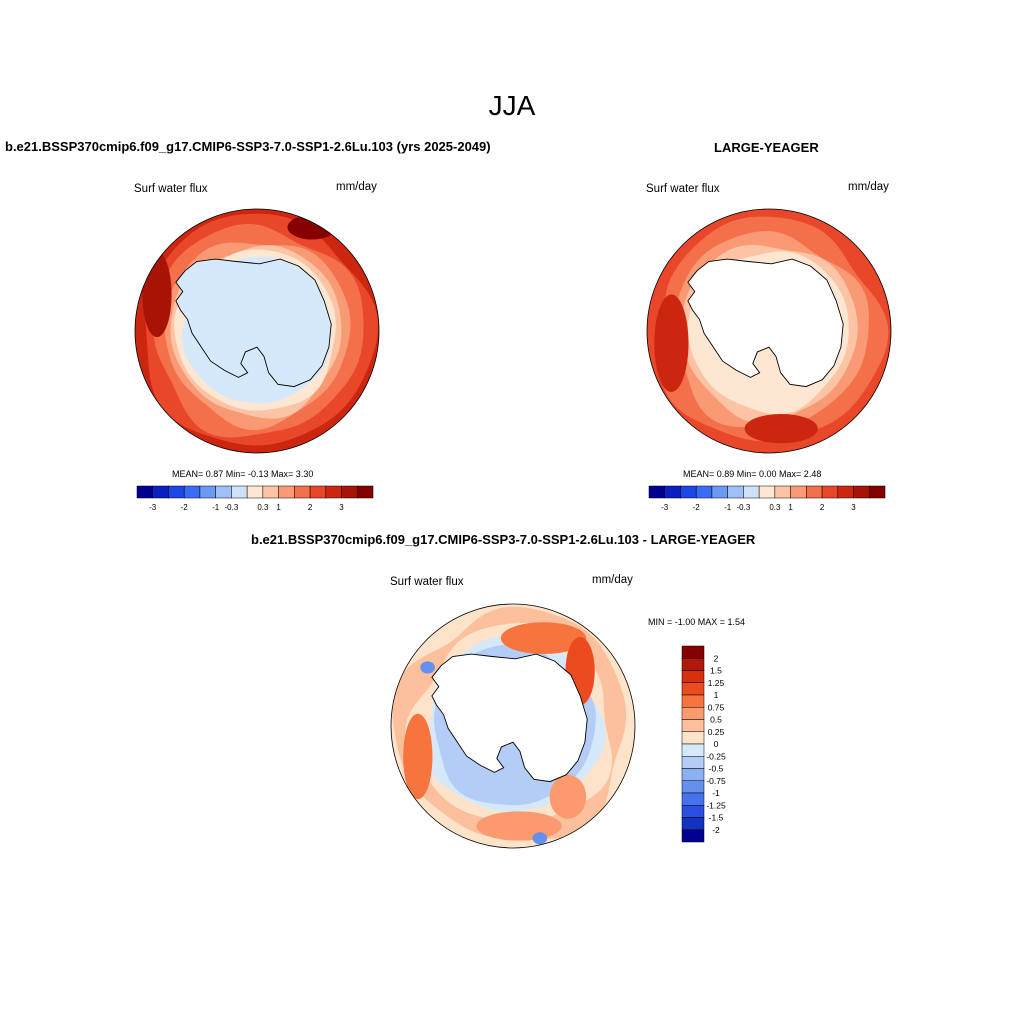 The width and height of the screenshot is (1024, 1024). I want to click on model-polar-map, so click(257, 331).